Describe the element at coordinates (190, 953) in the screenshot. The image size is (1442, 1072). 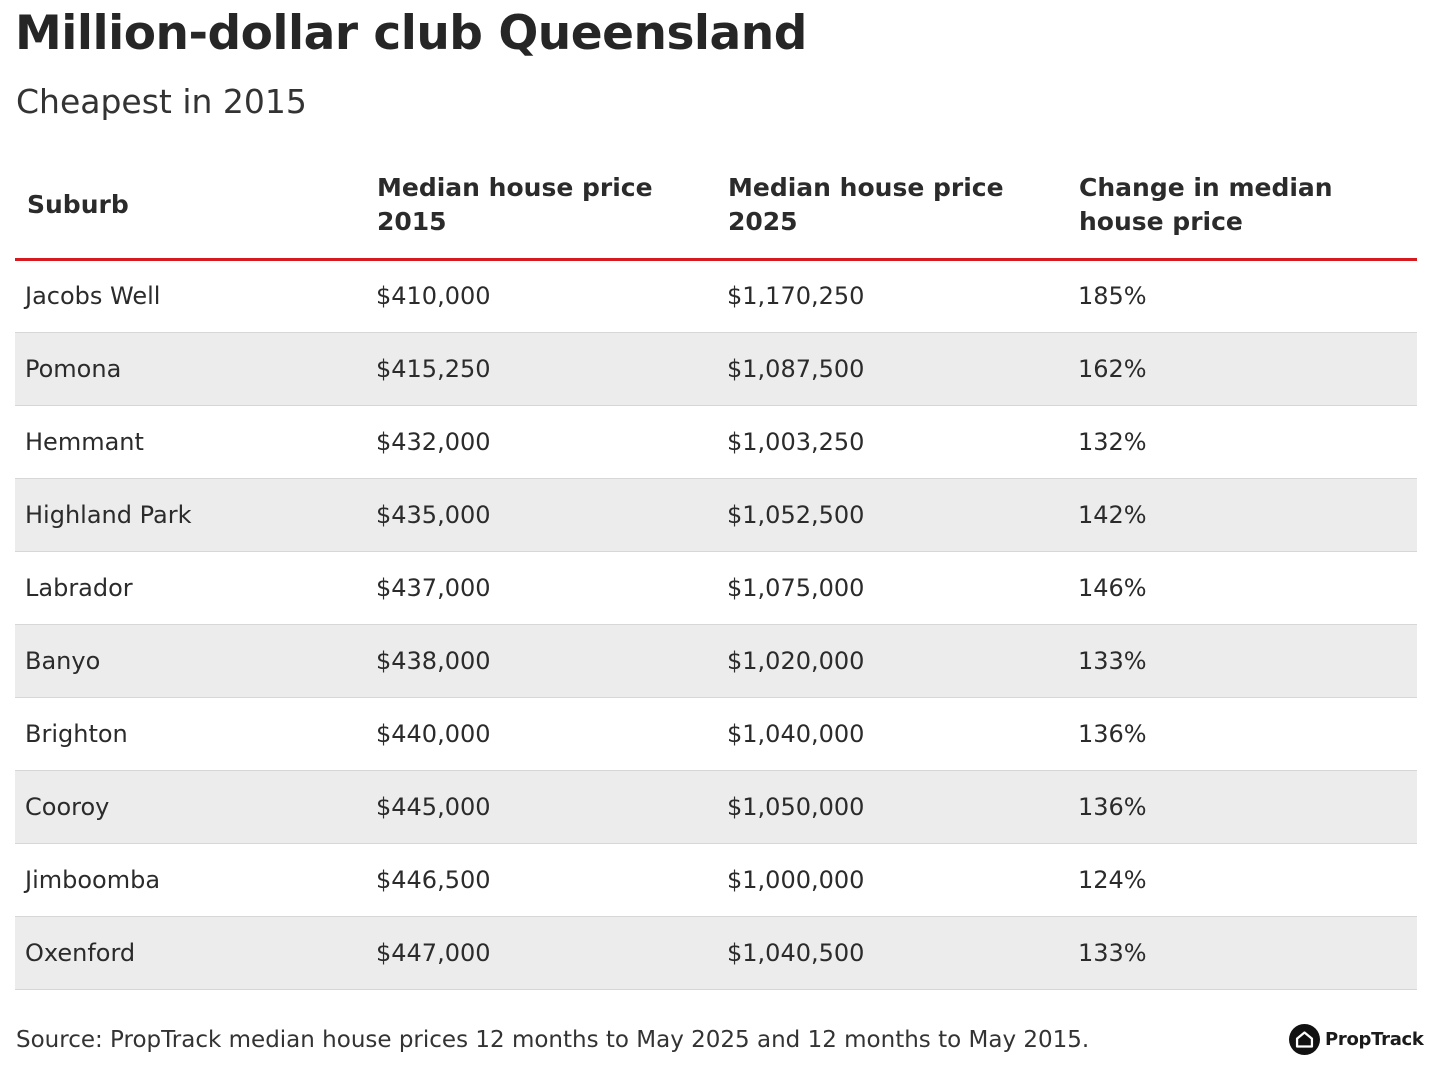
I see `cell-suburb: Oxenford` at that location.